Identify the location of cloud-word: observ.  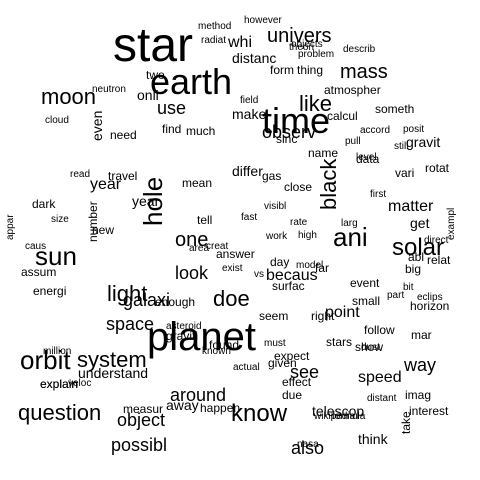
(289, 132).